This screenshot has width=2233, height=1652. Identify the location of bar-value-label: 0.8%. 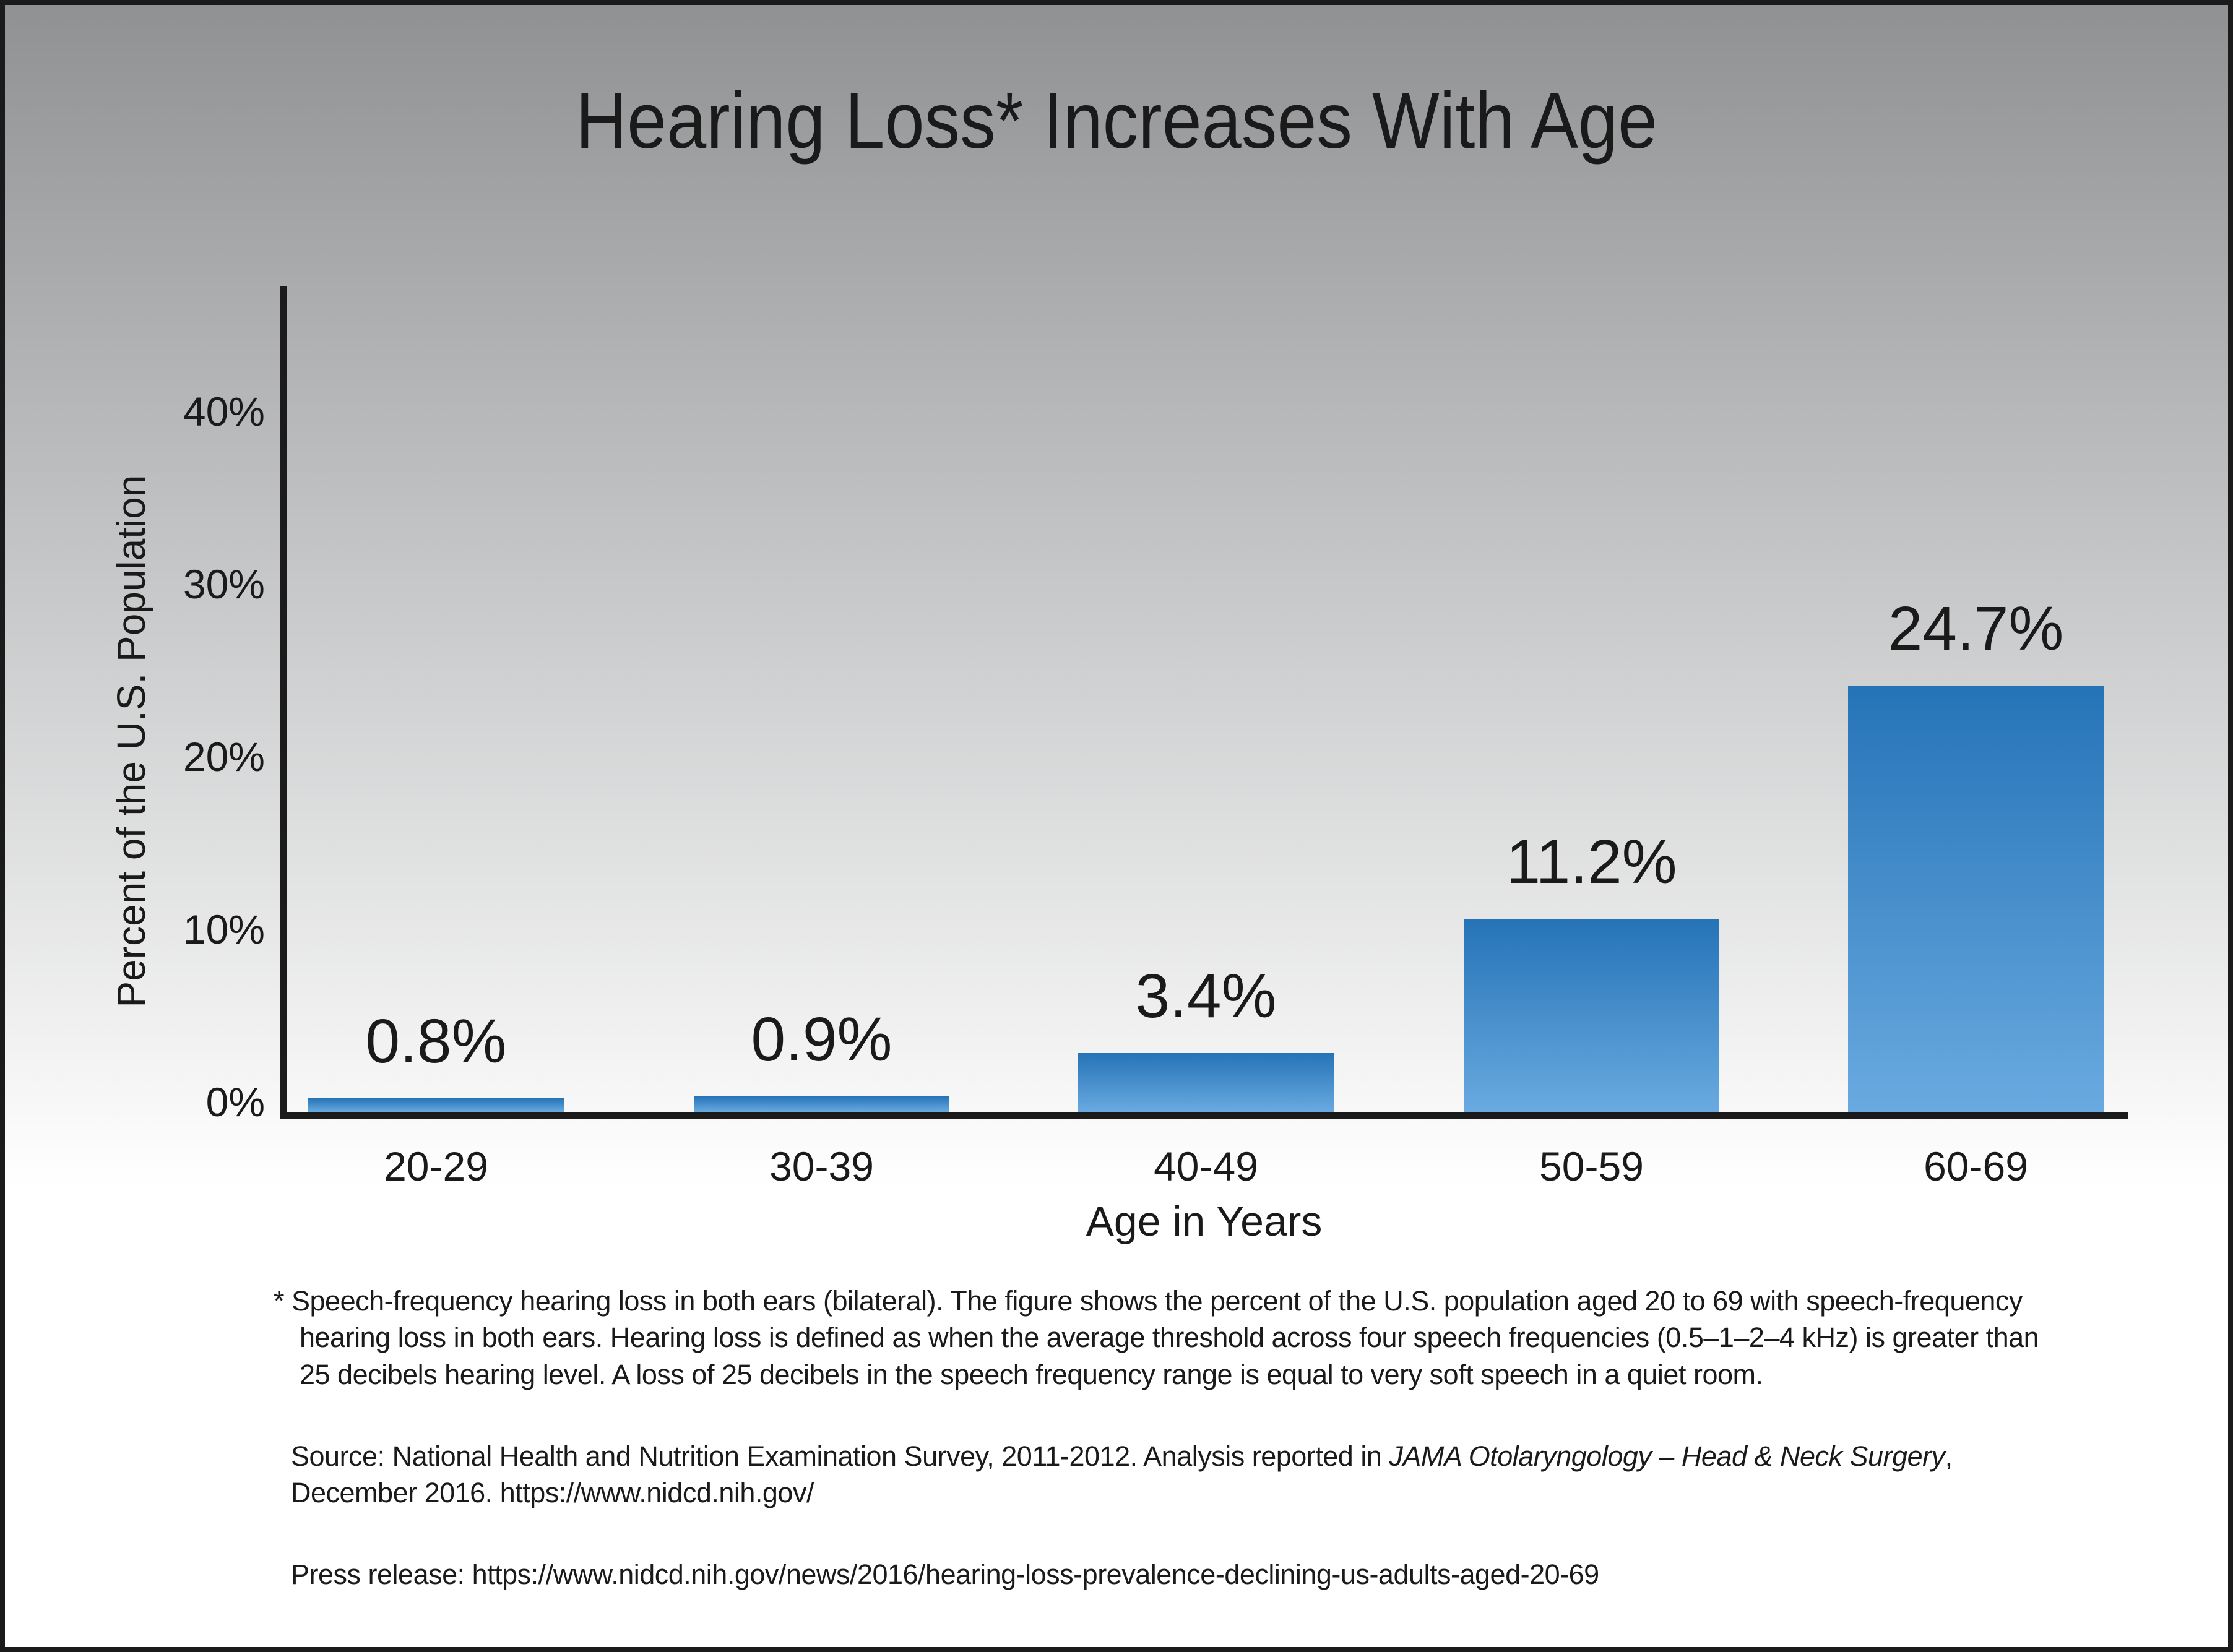
(436, 1041).